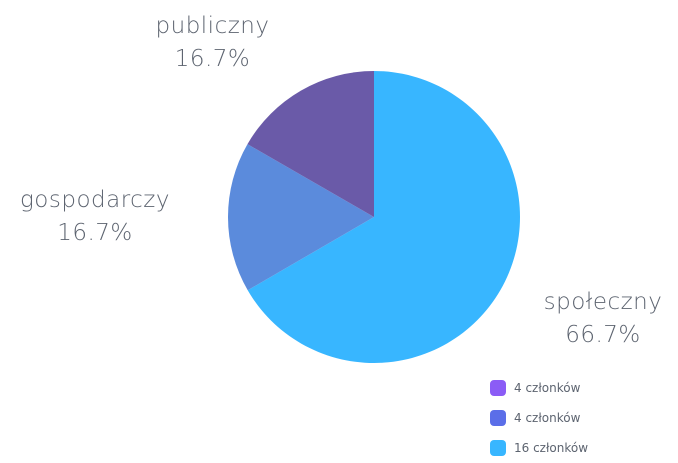 This screenshot has height=463, width=678. Describe the element at coordinates (603, 319) in the screenshot. I see `slice-label-spoleczny: społeczny 66.7%` at that location.